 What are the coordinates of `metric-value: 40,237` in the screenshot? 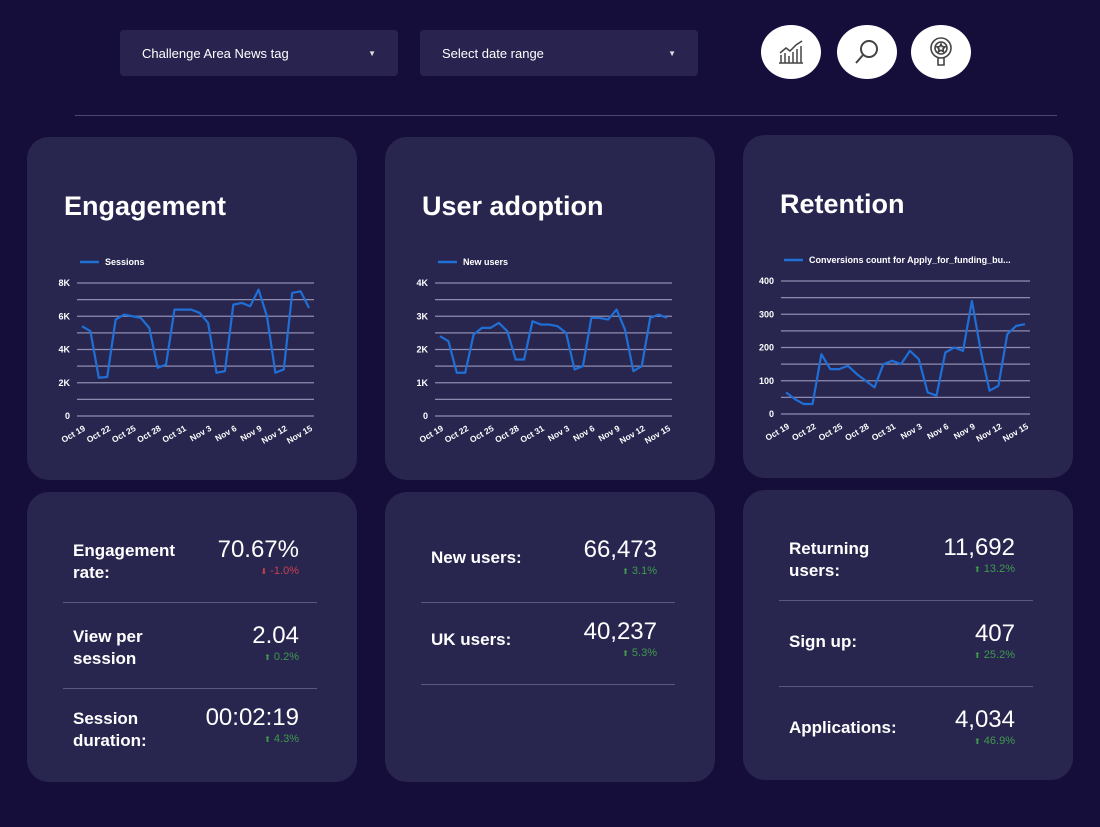 It's located at (620, 631).